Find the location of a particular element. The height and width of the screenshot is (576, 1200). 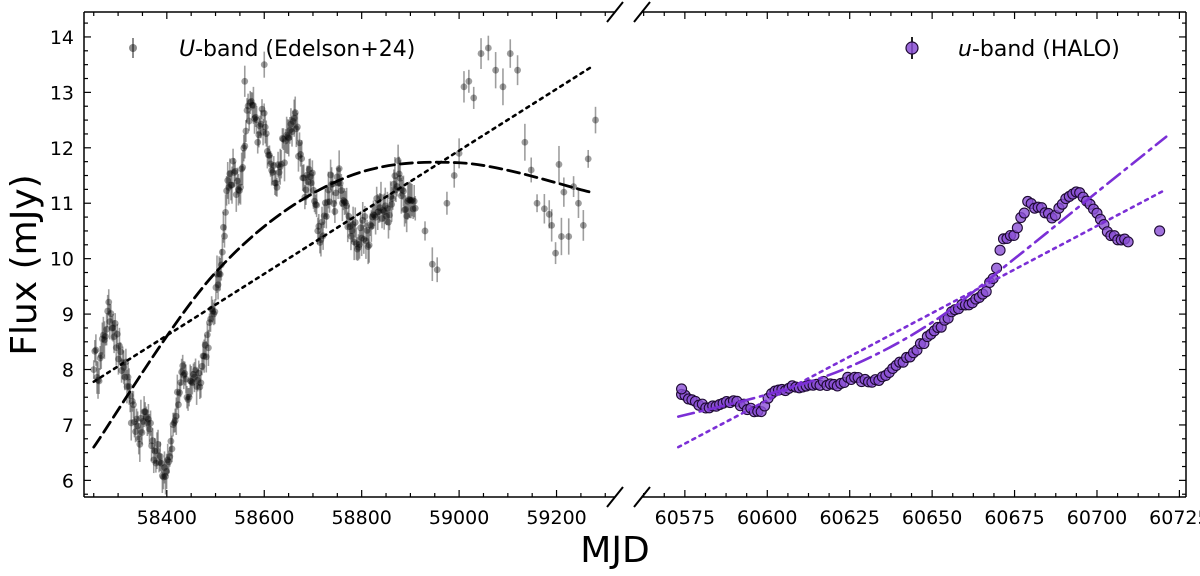

axis-break-marks is located at coordinates (628, 254).